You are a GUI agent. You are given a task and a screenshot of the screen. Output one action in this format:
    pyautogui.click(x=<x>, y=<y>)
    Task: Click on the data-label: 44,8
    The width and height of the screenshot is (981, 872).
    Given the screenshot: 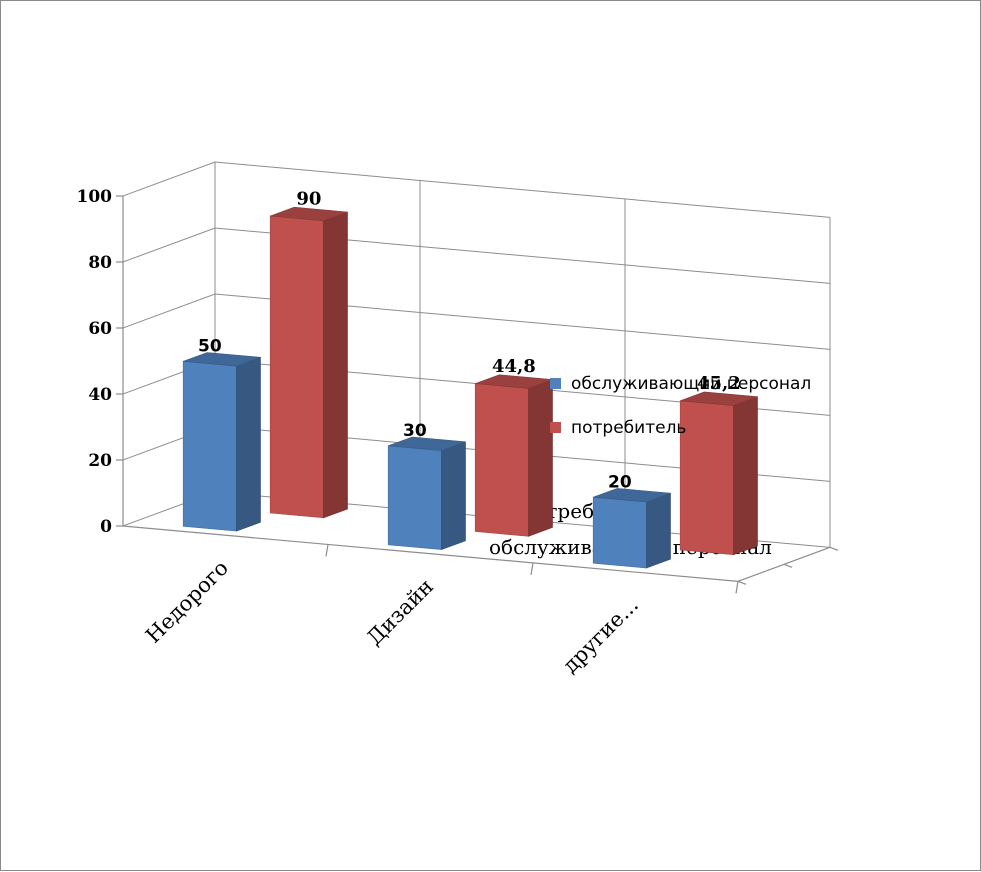 What is the action you would take?
    pyautogui.click(x=514, y=366)
    